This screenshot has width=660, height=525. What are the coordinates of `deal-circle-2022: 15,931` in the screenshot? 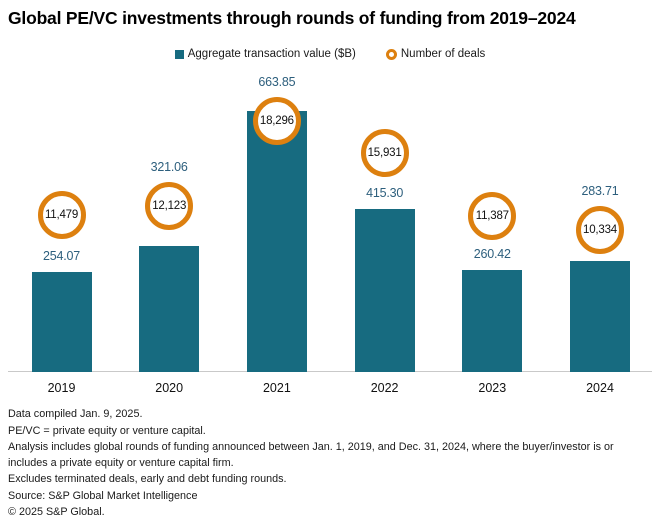 It's located at (384, 153).